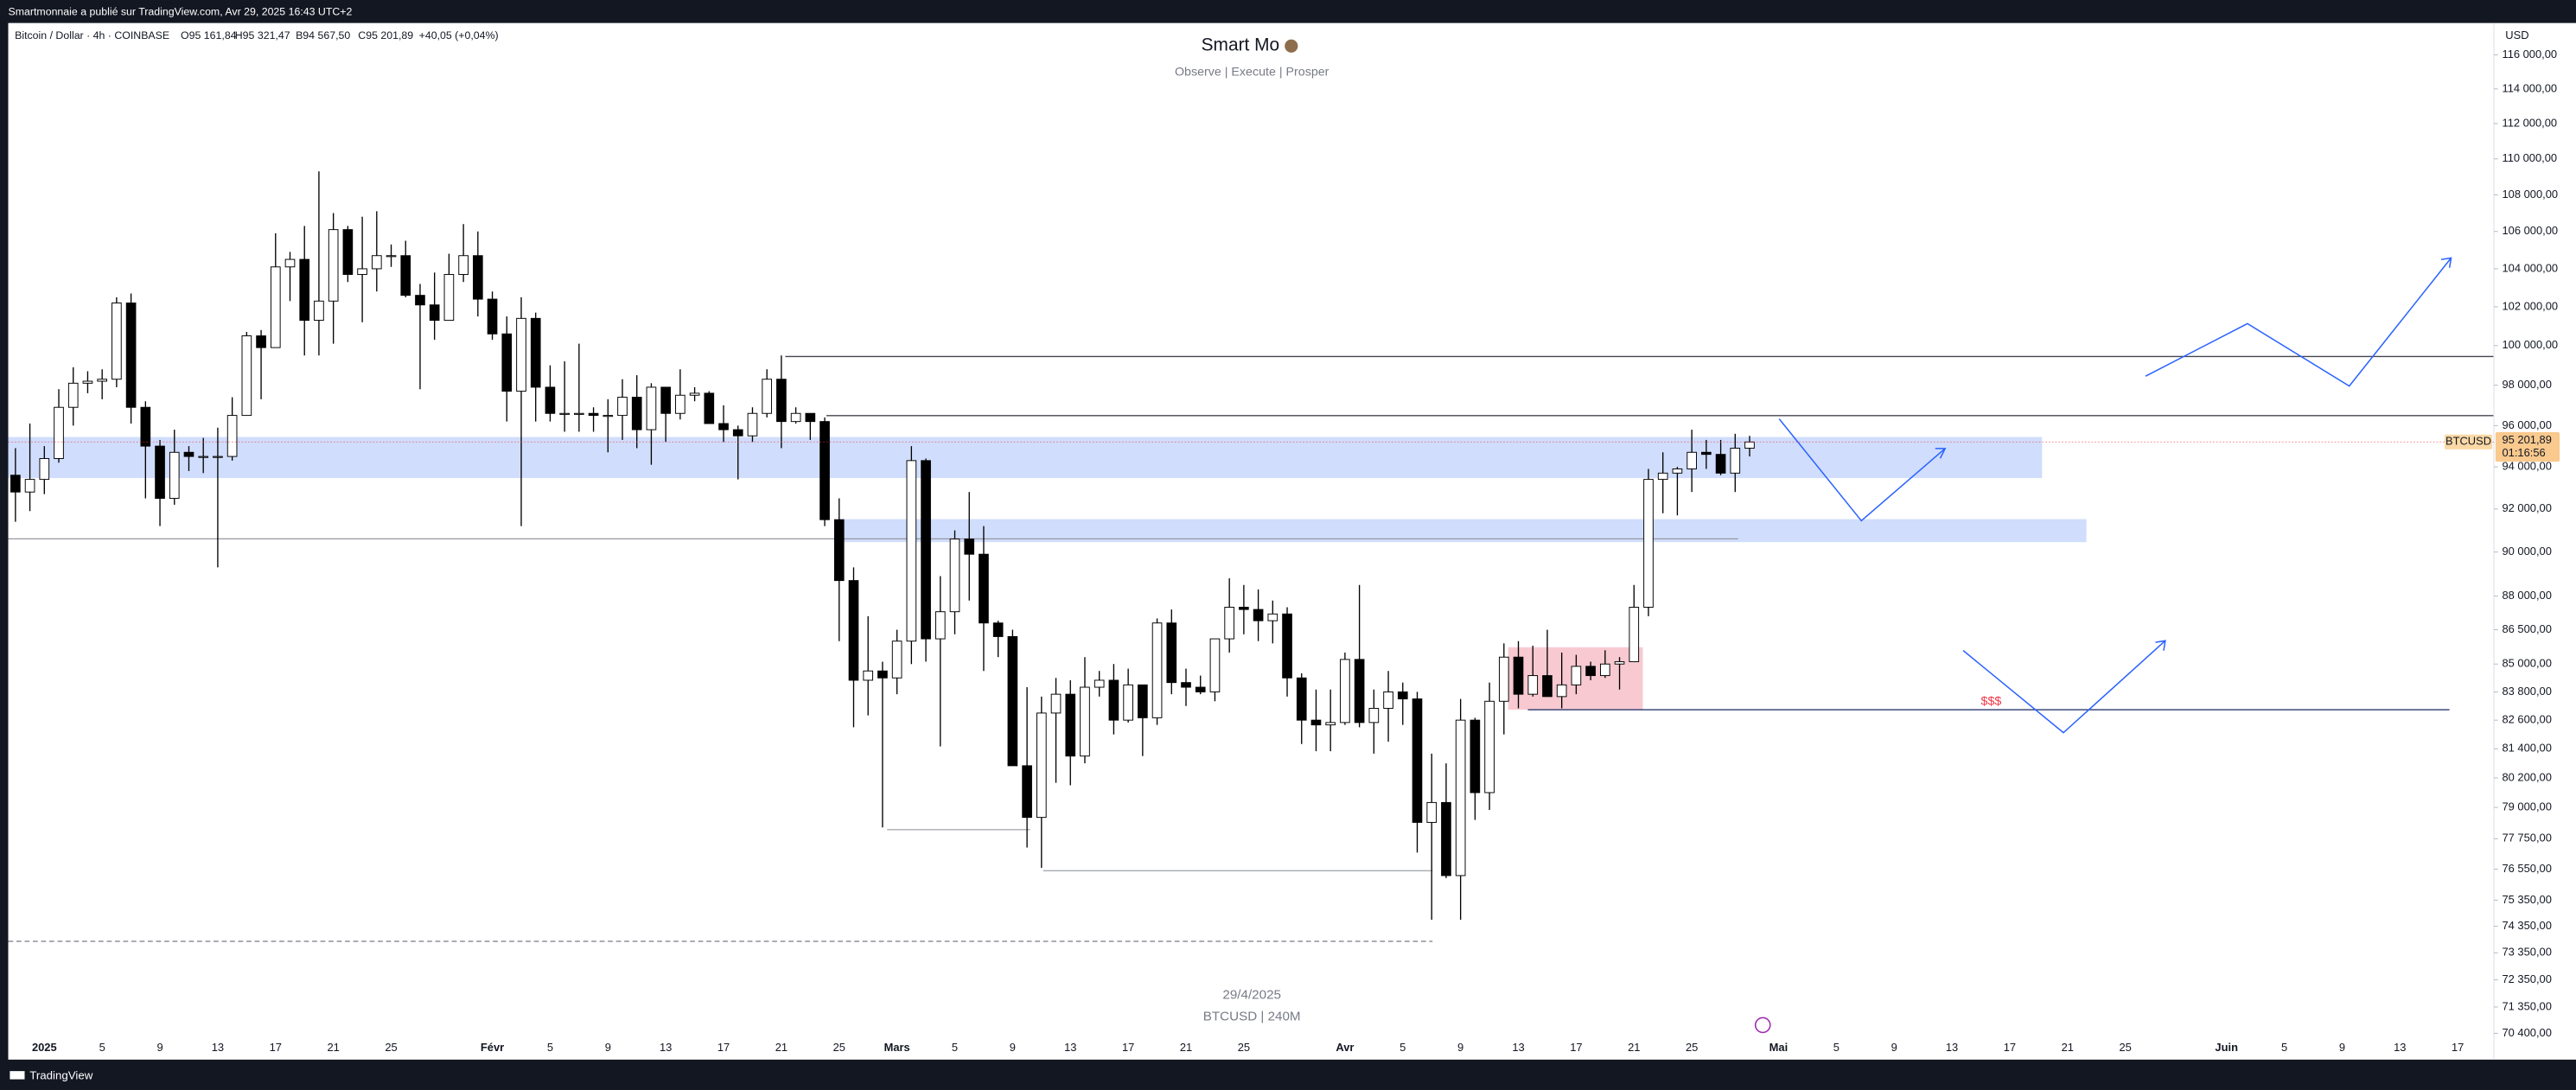 This screenshot has width=2576, height=1090. I want to click on annotation: $$$, so click(1991, 701).